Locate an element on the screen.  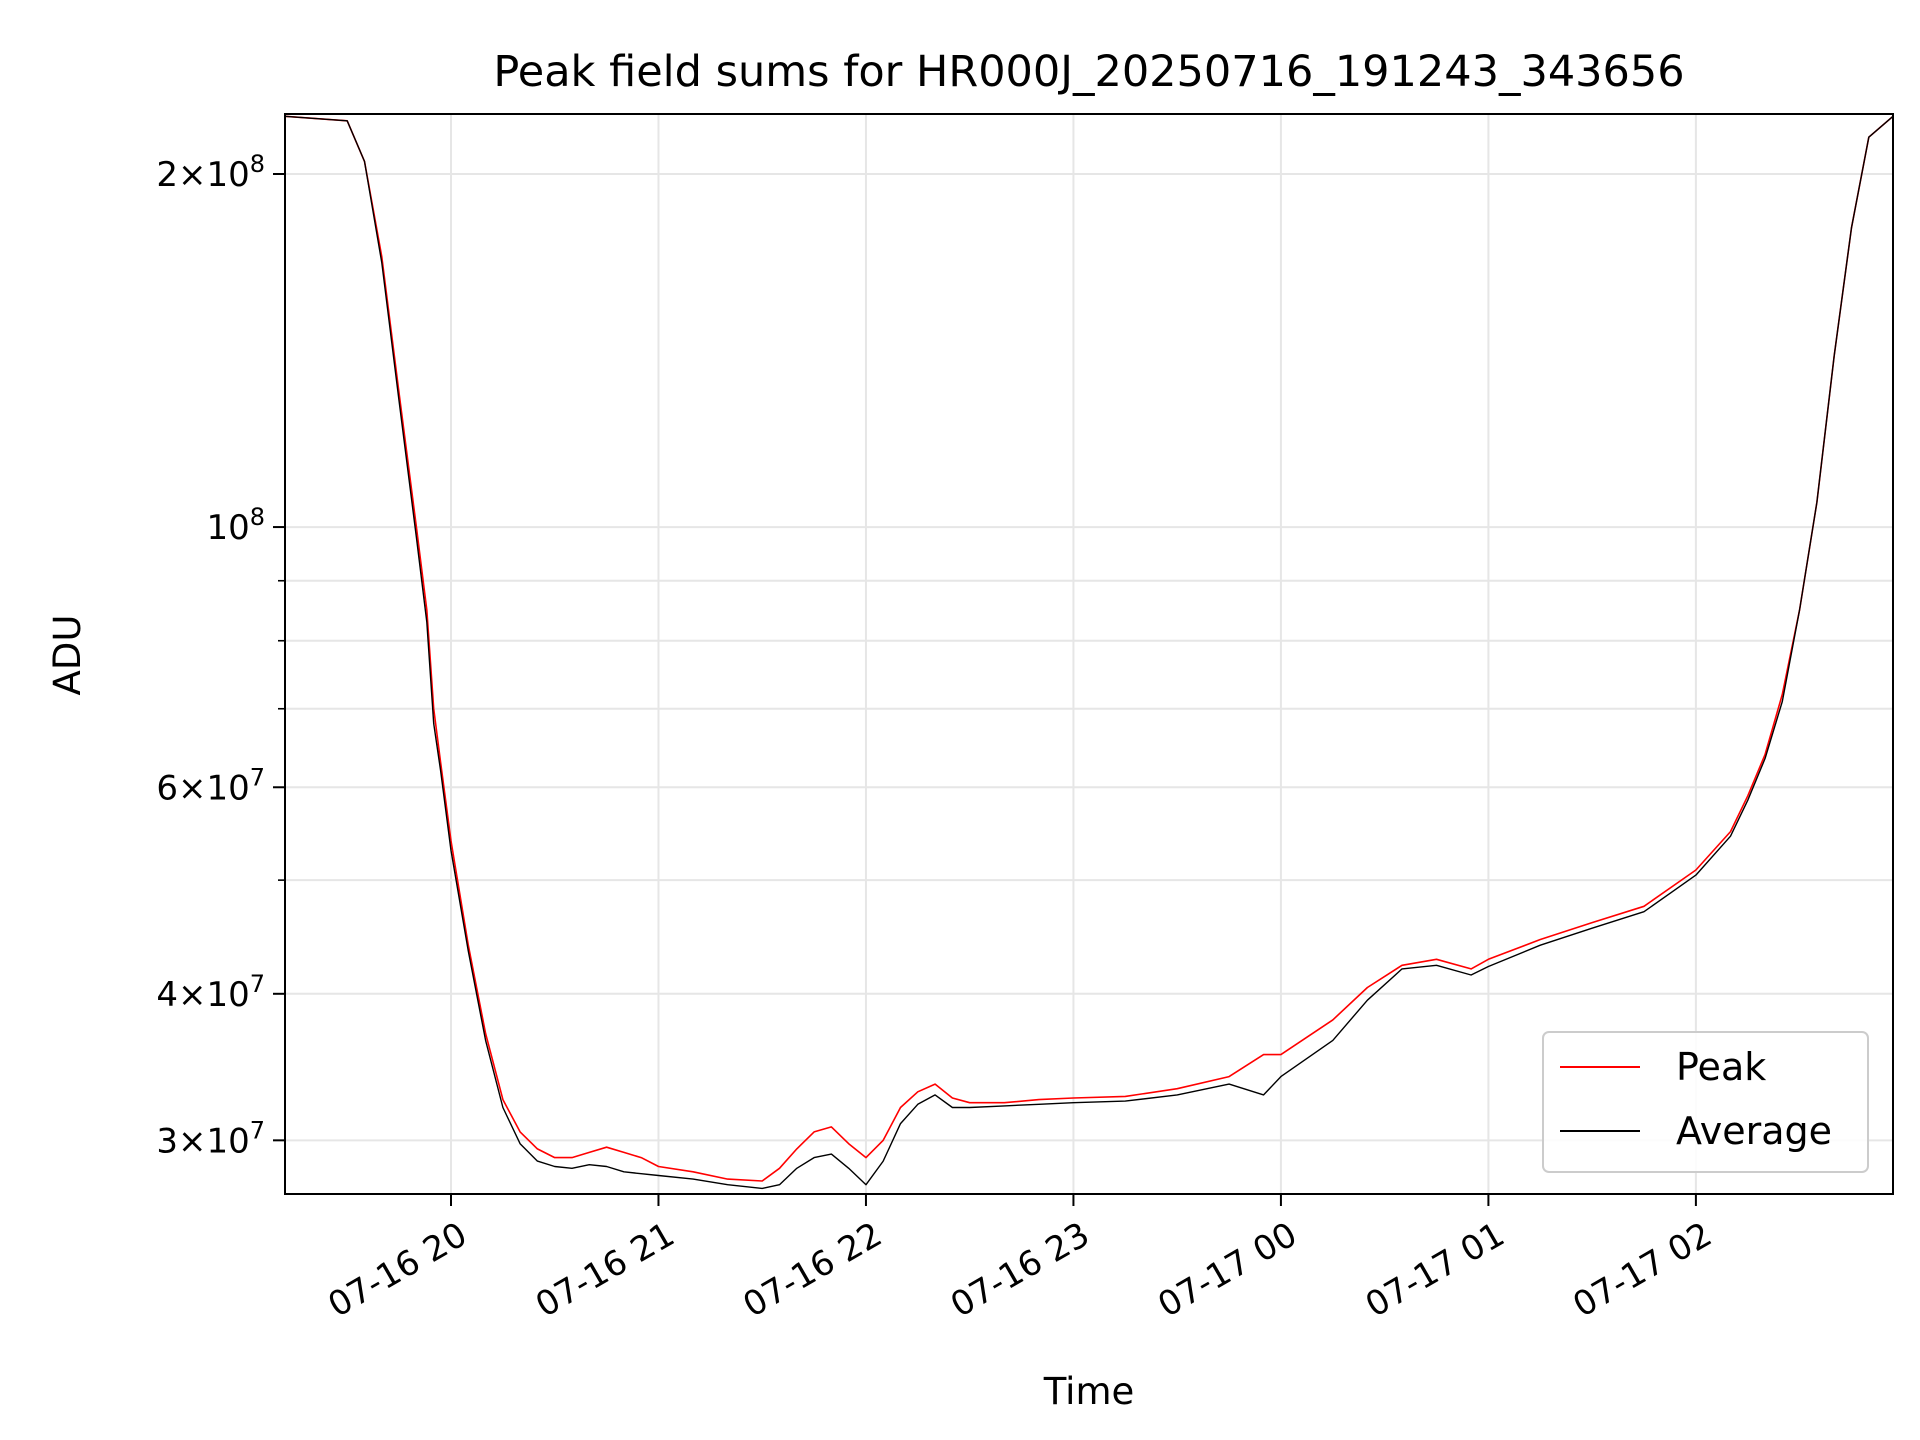
y-tick-mantissa: 6 is located at coordinates (167, 788).